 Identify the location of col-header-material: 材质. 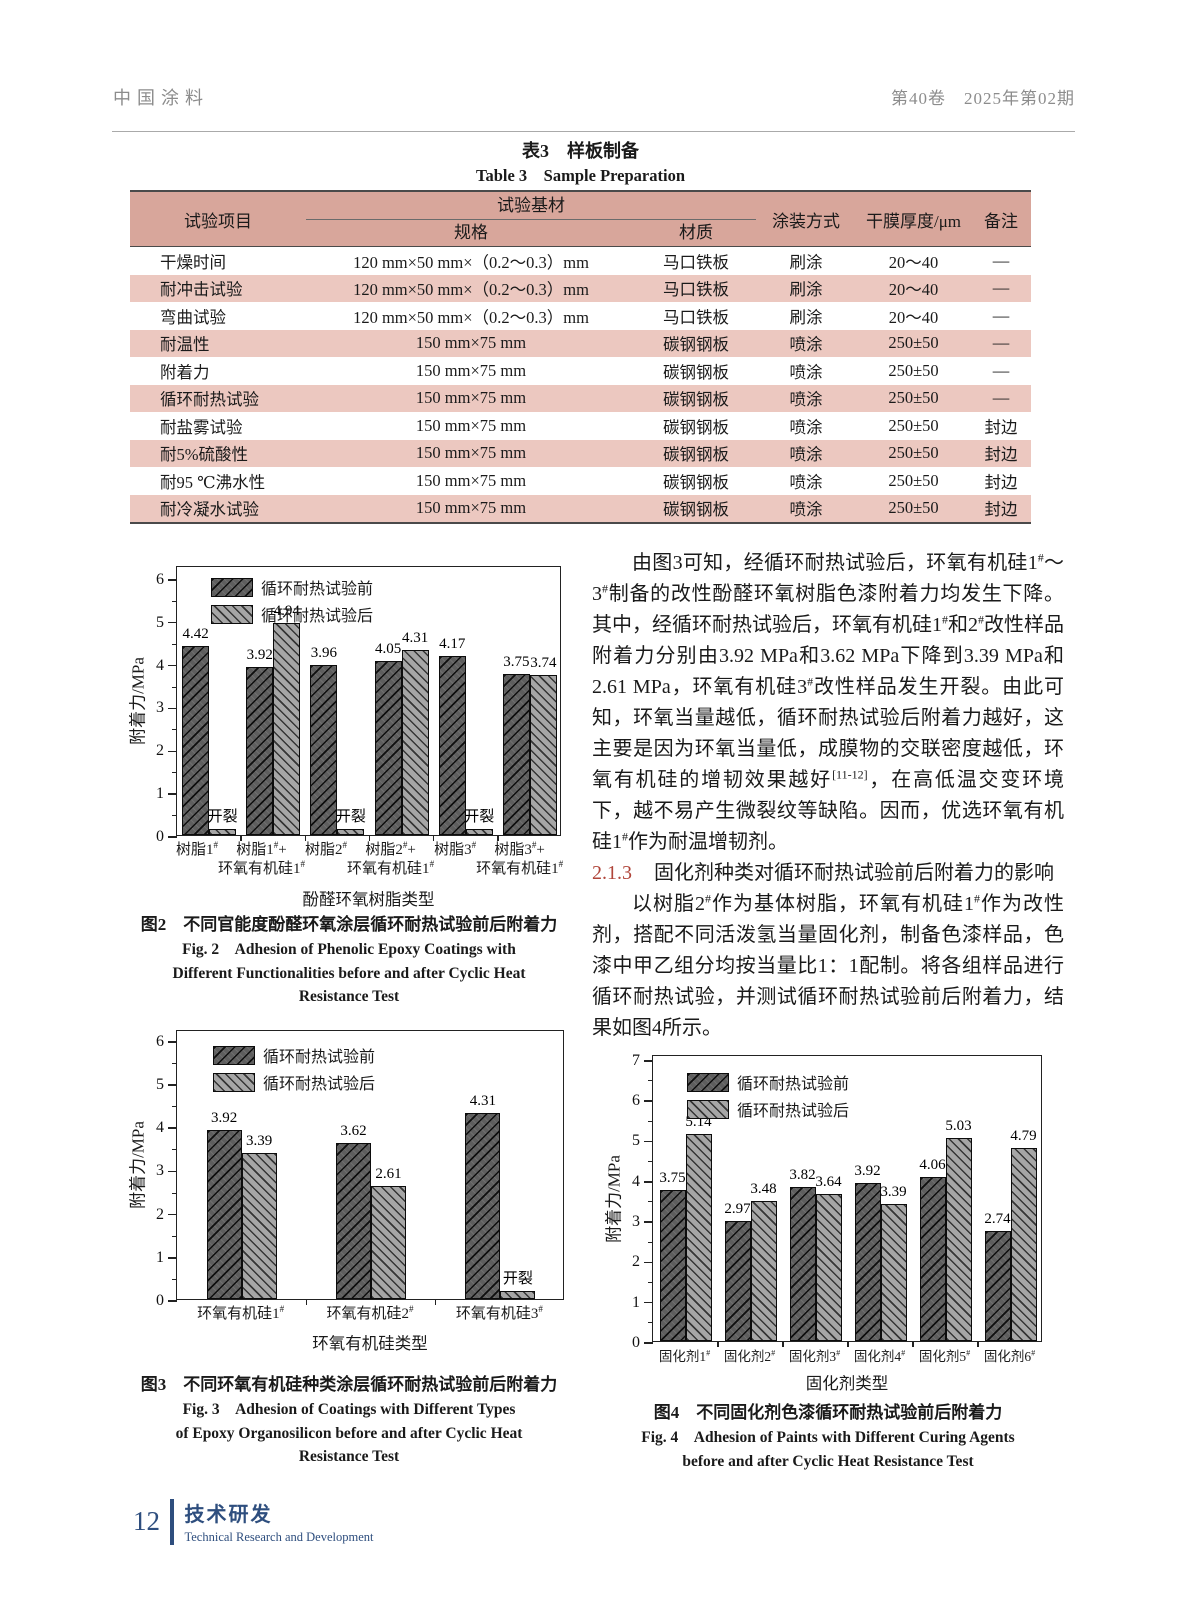
(696, 232).